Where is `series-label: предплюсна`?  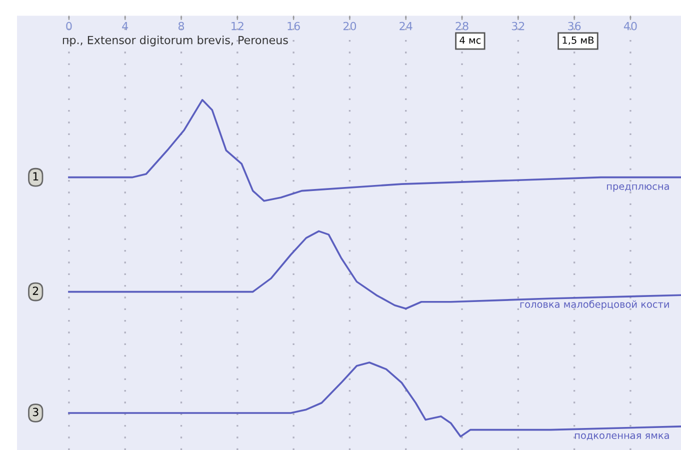 series-label: предплюсна is located at coordinates (638, 188).